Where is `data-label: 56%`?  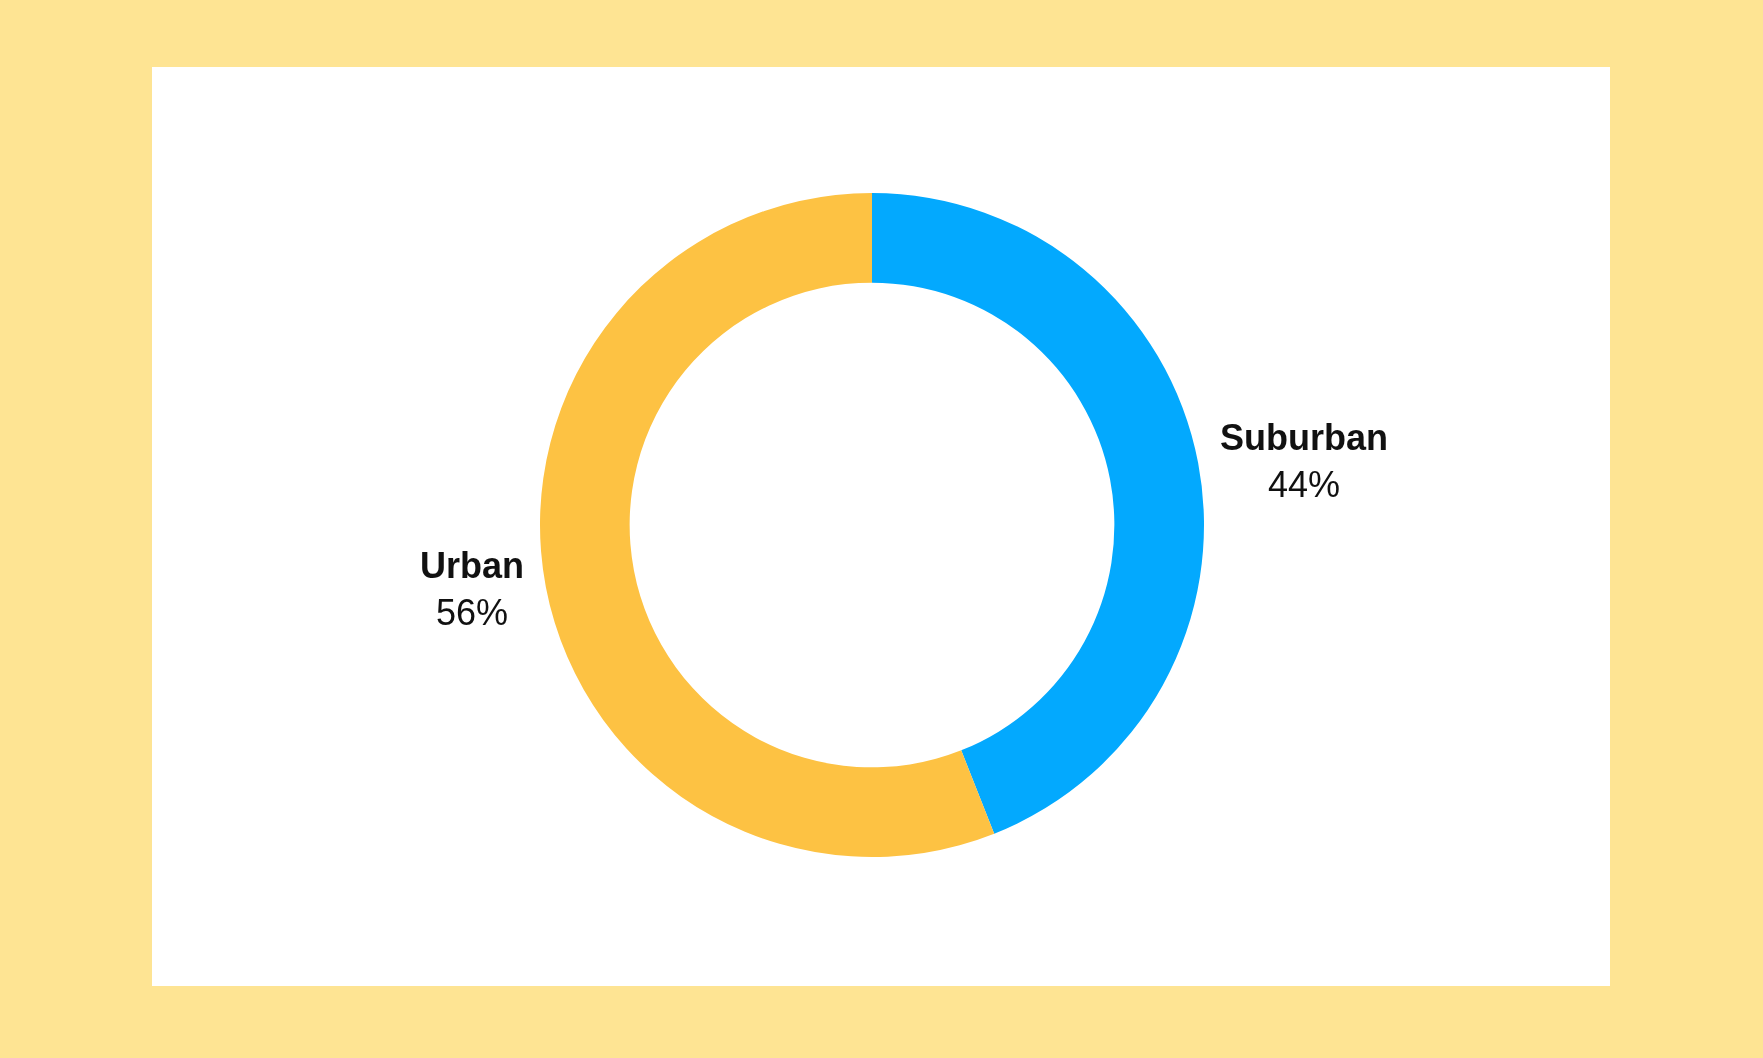
data-label: 56% is located at coordinates (471, 612).